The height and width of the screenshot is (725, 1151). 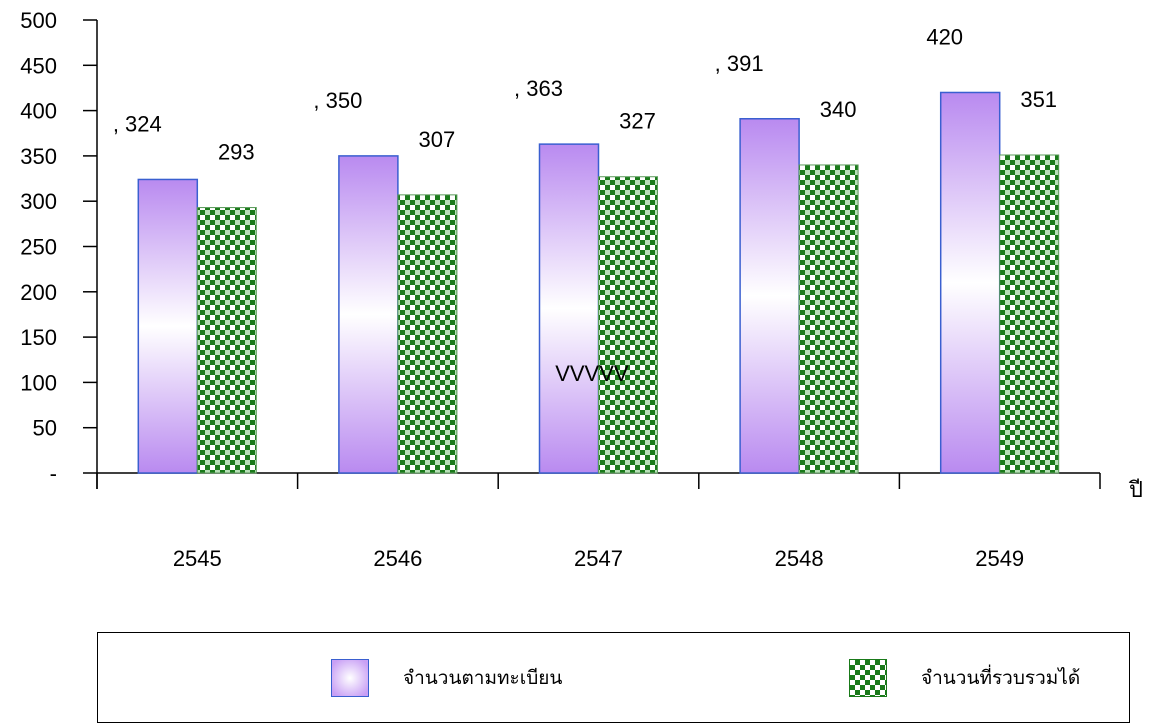 I want to click on y-tick-label: 300, so click(x=38, y=201).